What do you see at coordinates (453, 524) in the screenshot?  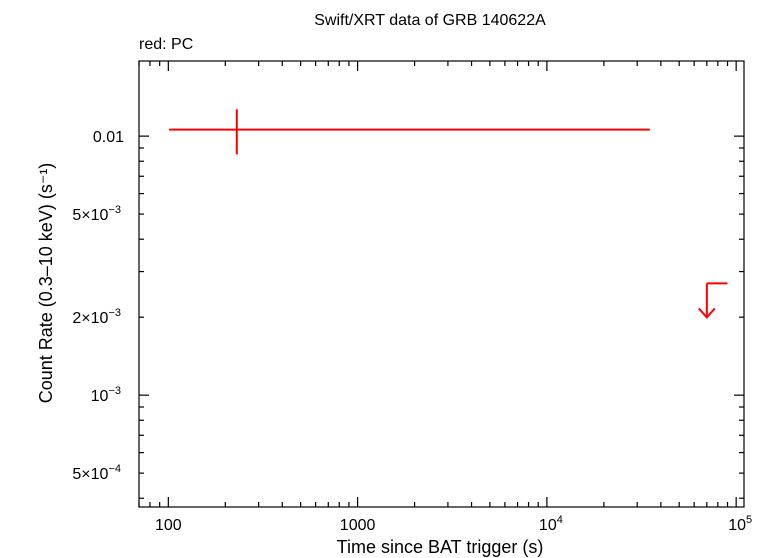 I see `x-tick-labels: 100 1000 10⁴ 10⁵` at bounding box center [453, 524].